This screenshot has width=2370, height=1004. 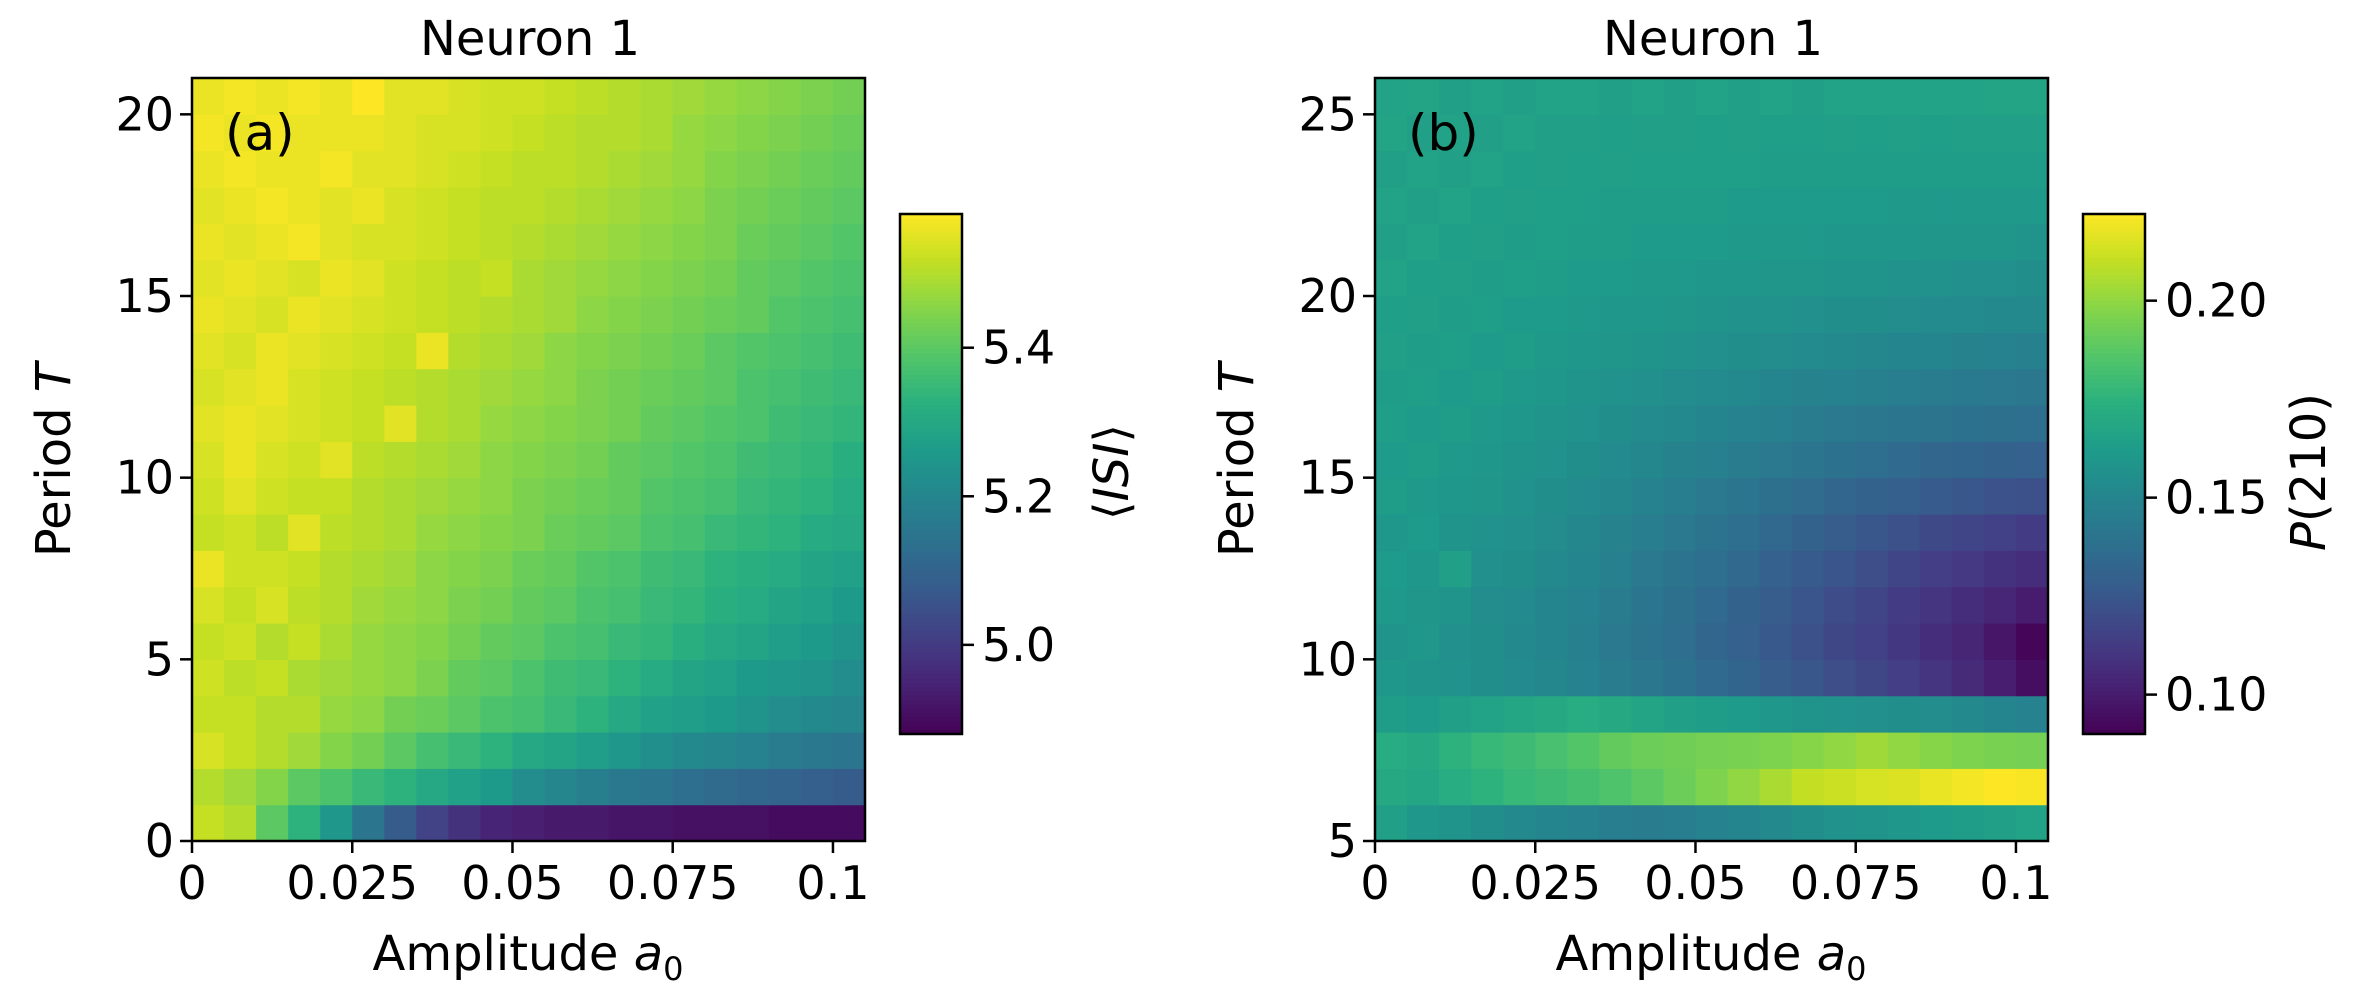 What do you see at coordinates (1018, 496) in the screenshot?
I see `colorbar-tick-label: 5.2` at bounding box center [1018, 496].